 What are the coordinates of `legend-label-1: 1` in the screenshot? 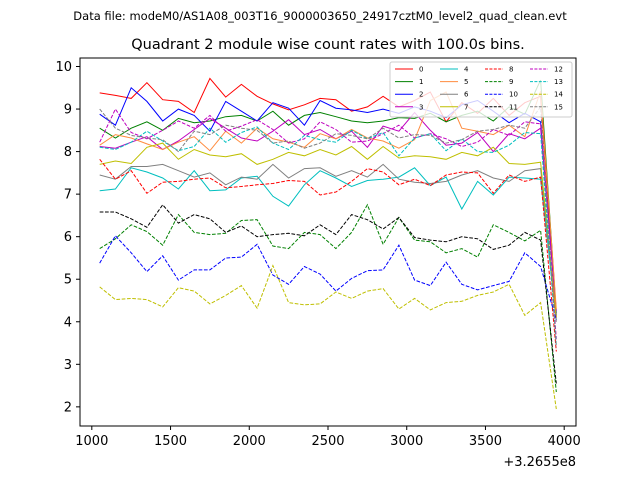 It's located at (421, 82).